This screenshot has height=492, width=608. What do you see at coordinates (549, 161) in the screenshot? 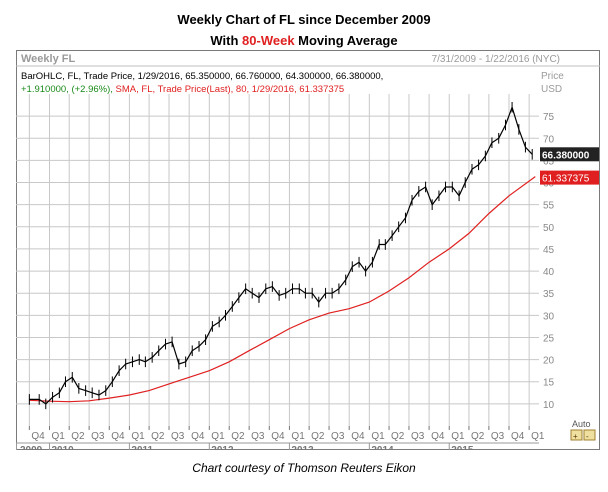
I see `y-tick-label: 65` at bounding box center [549, 161].